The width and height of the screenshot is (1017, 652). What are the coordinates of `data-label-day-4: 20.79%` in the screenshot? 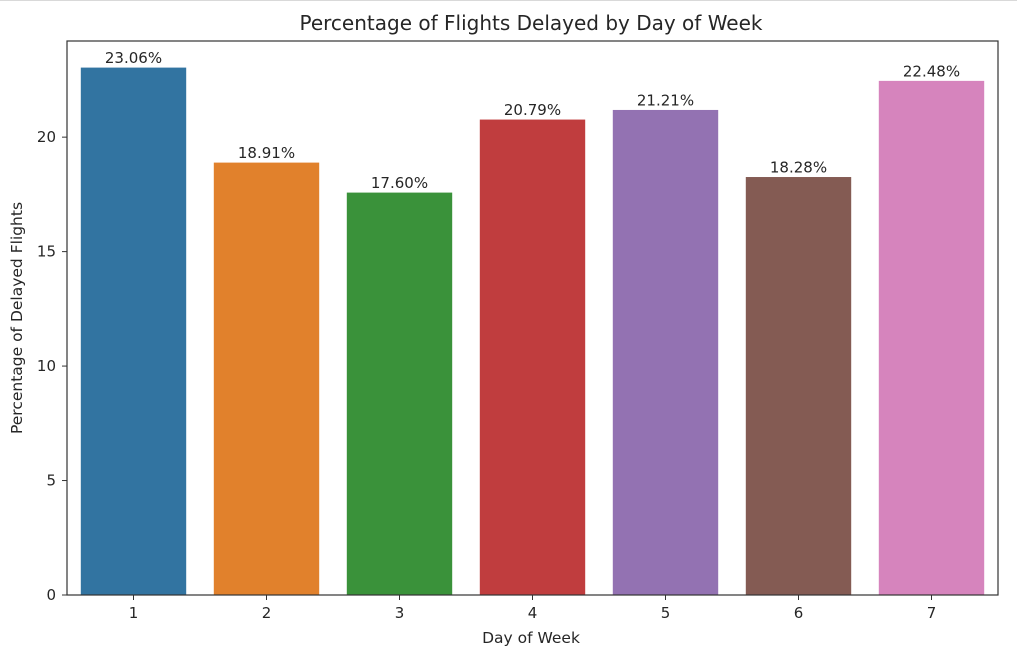 It's located at (532, 110).